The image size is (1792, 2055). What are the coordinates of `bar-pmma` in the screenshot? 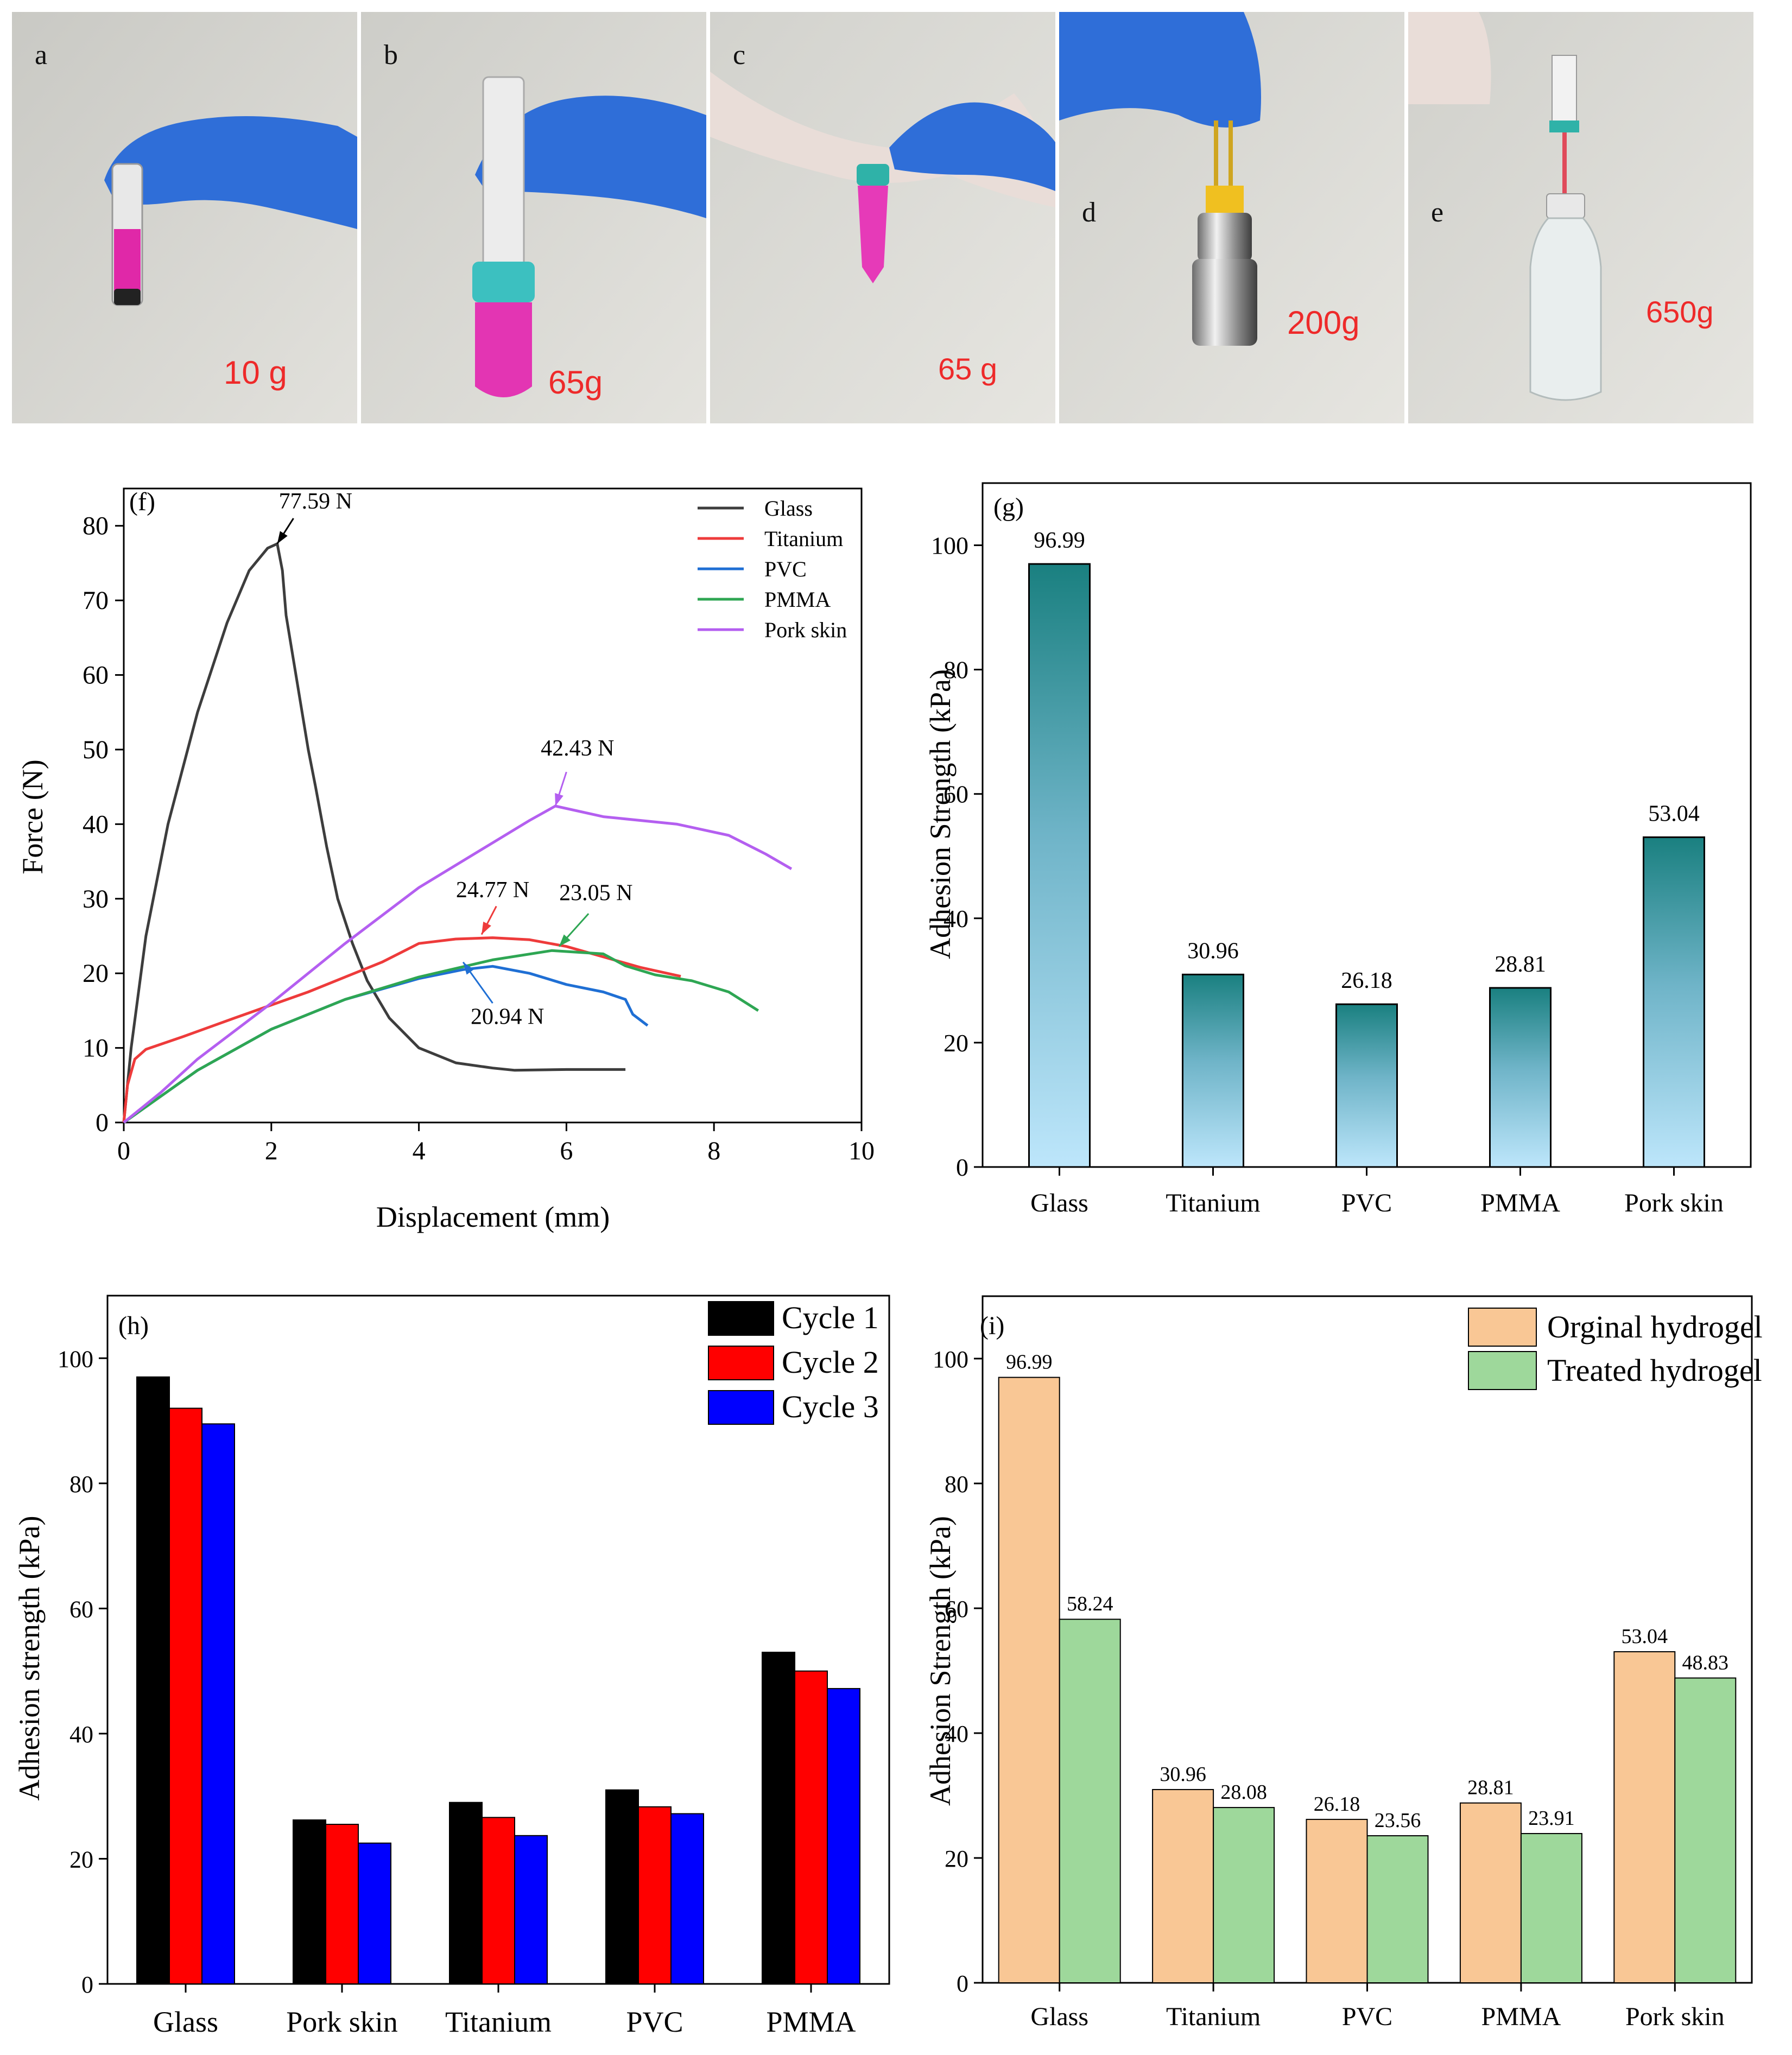 It's located at (1520, 1077).